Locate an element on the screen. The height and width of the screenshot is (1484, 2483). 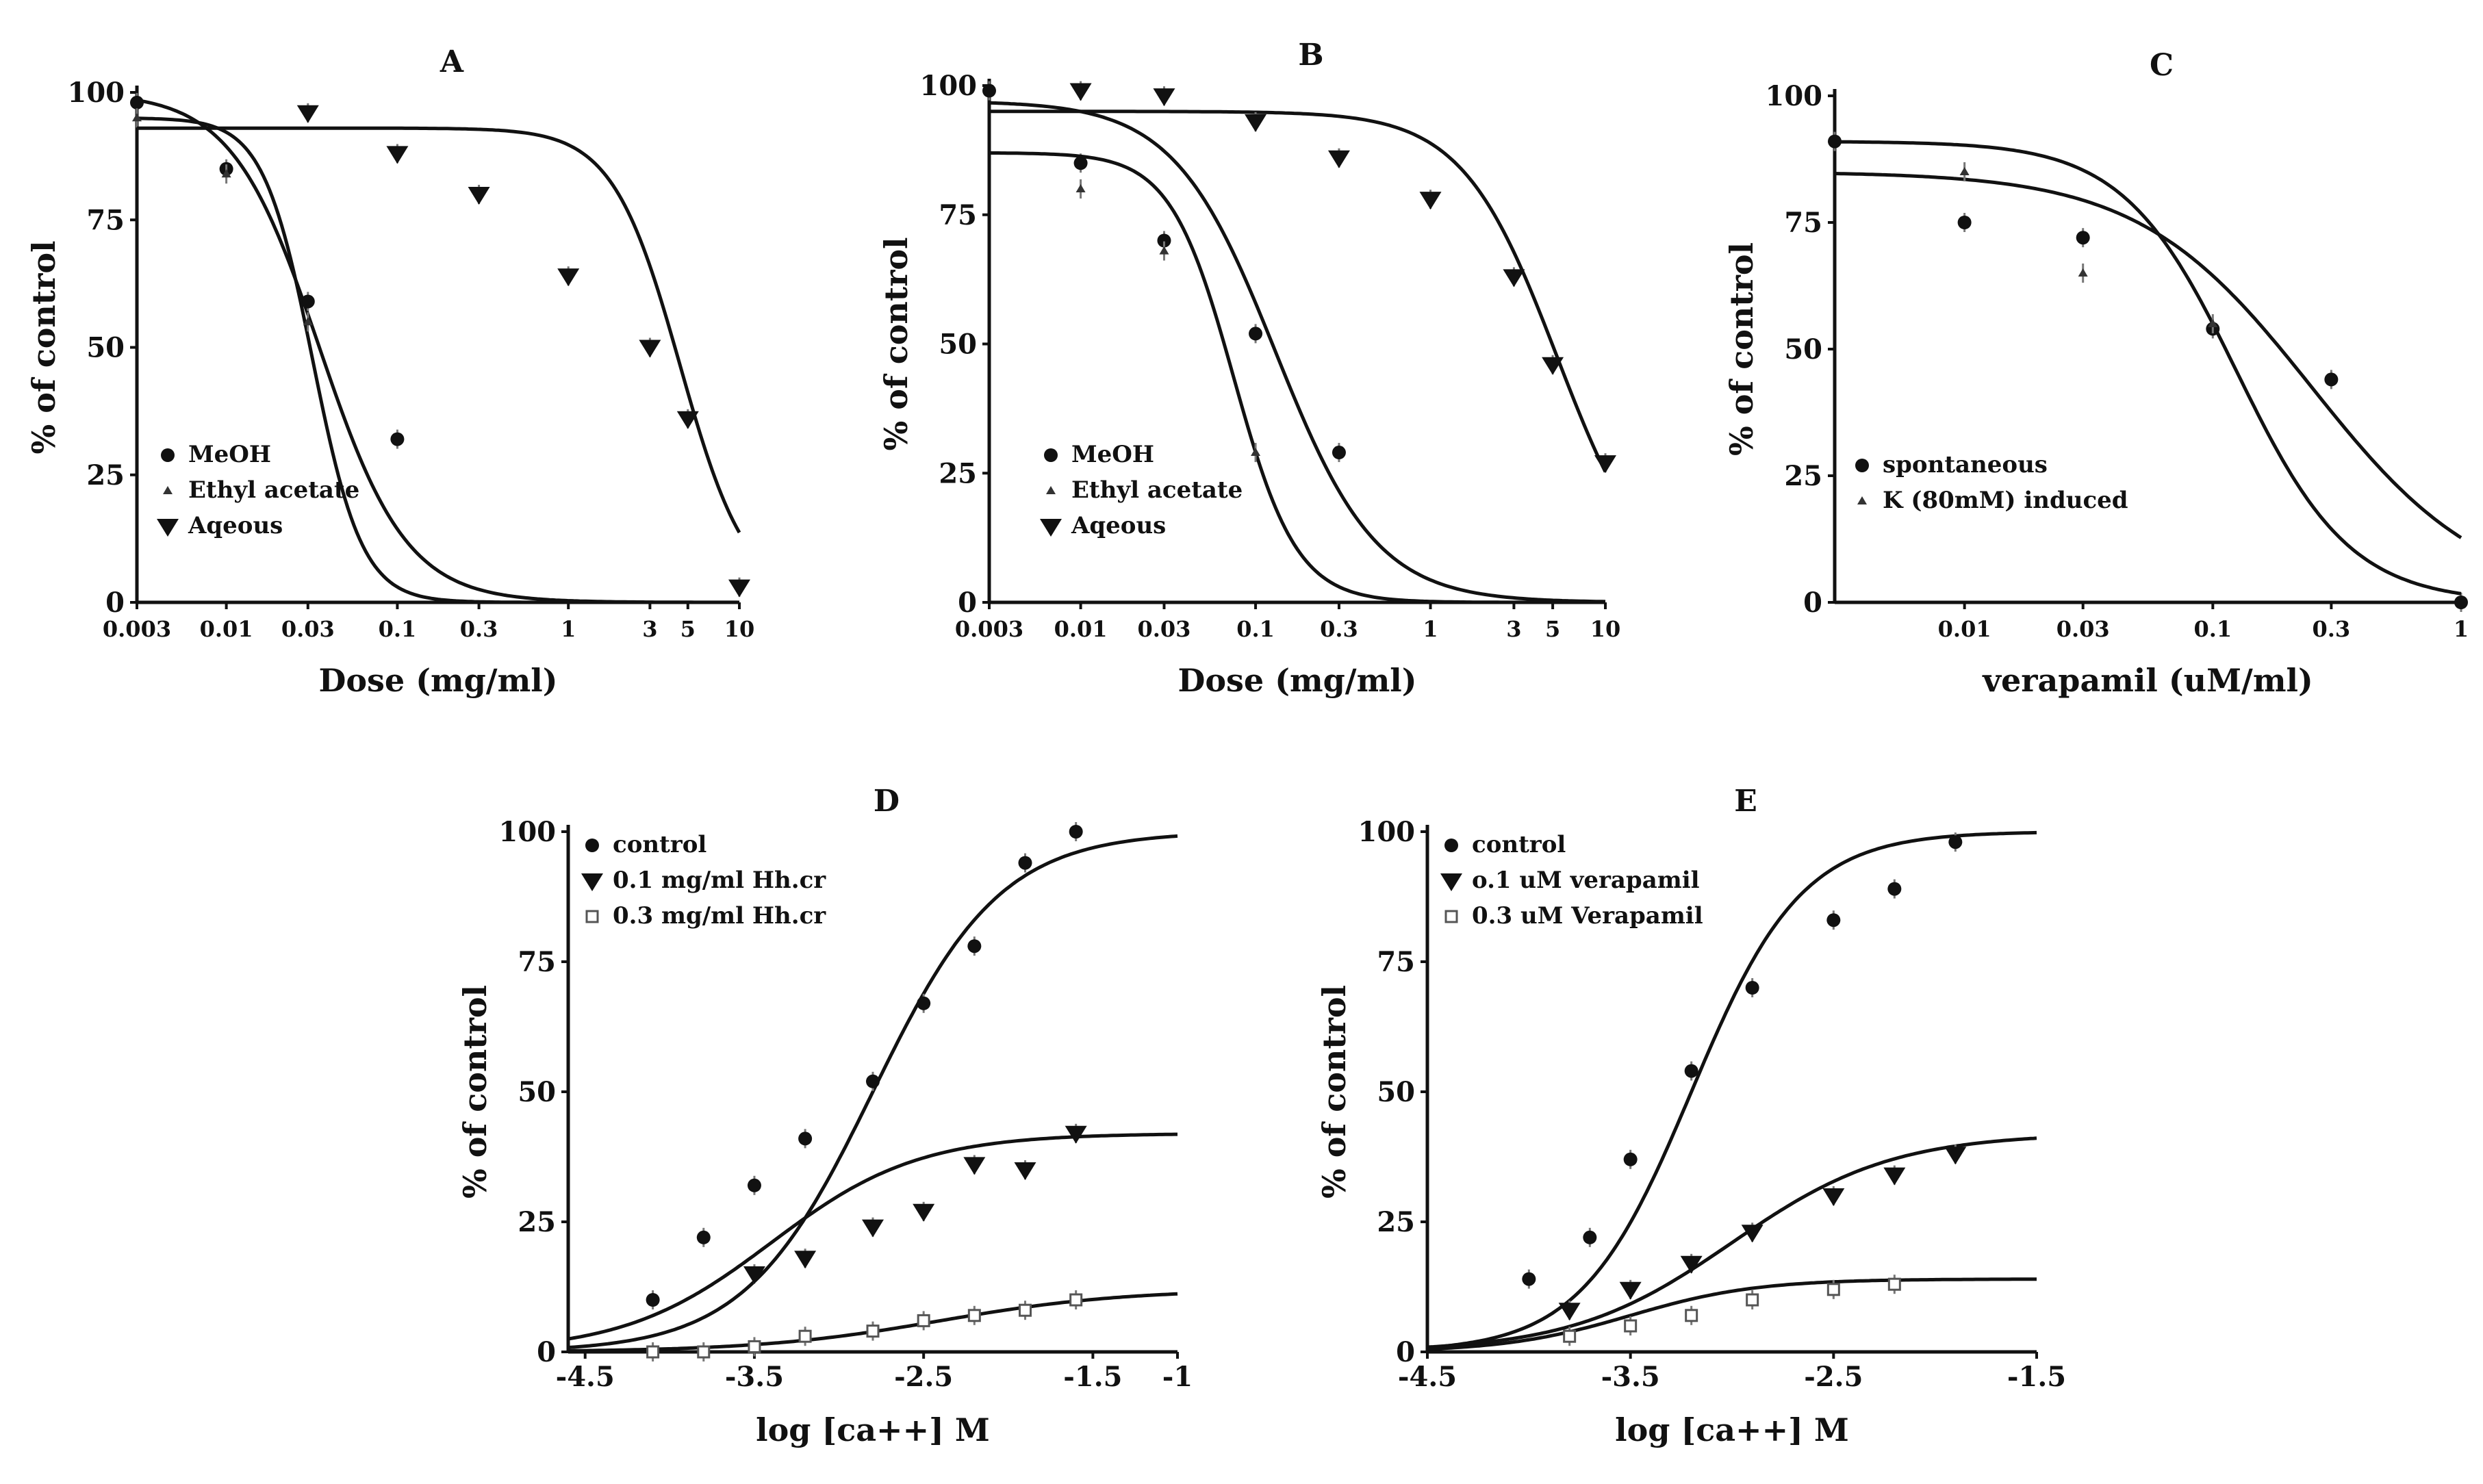
x-tick-label: -1 is located at coordinates (1177, 1377).